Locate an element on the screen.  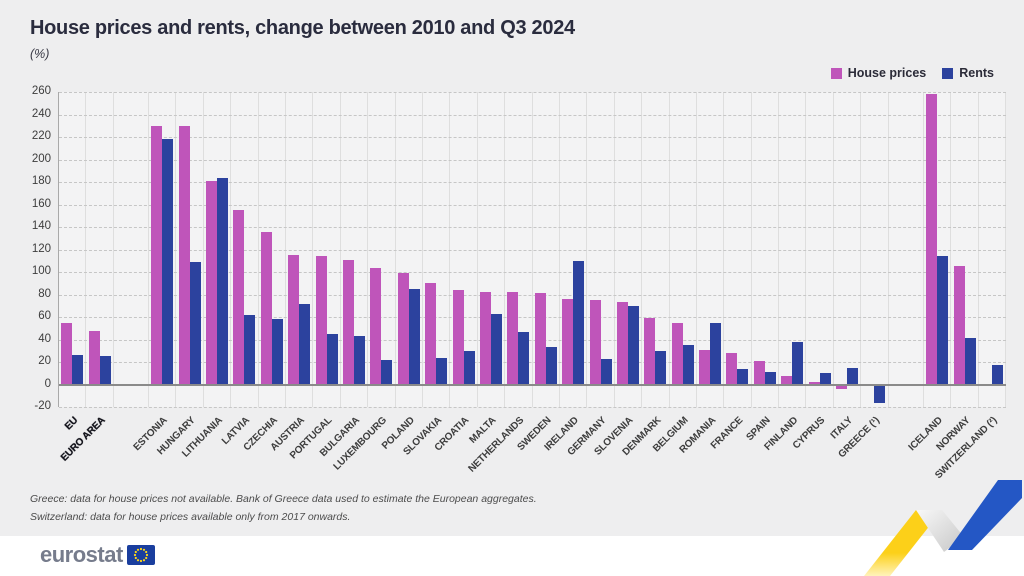
legend-label-house-prices: House prices is located at coordinates (887, 73).